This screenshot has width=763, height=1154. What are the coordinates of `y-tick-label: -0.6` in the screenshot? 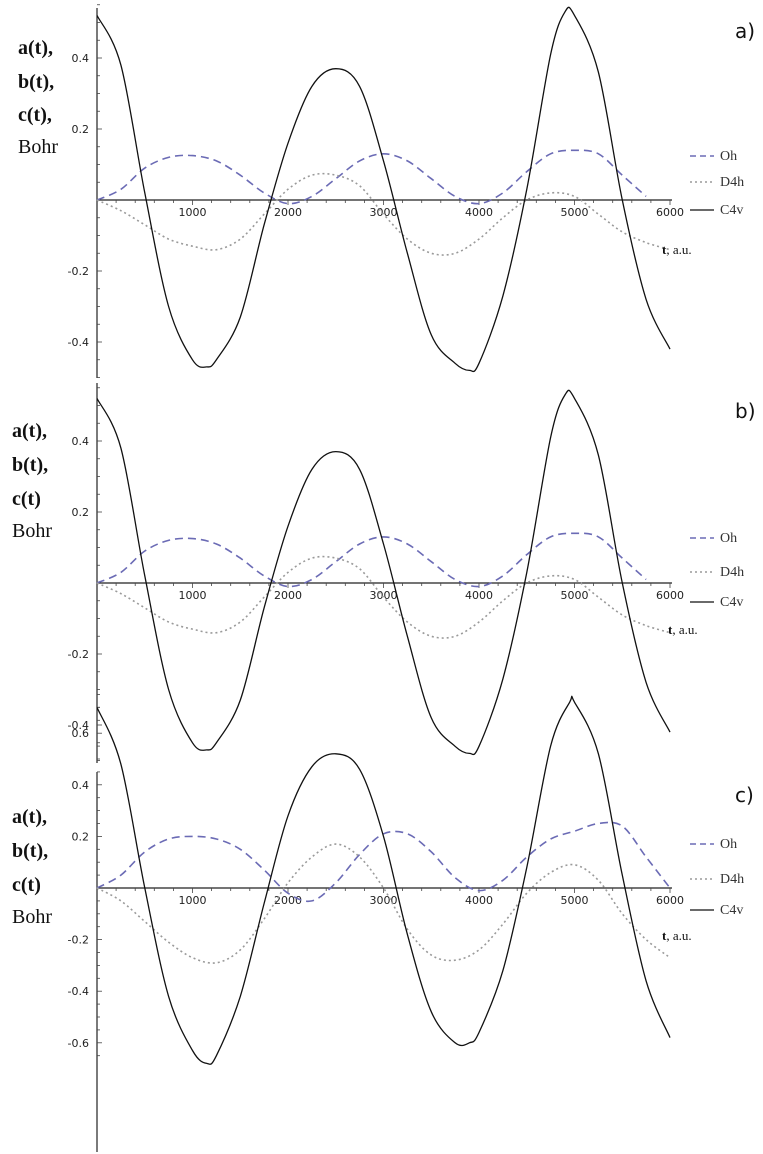 It's located at (78, 1043).